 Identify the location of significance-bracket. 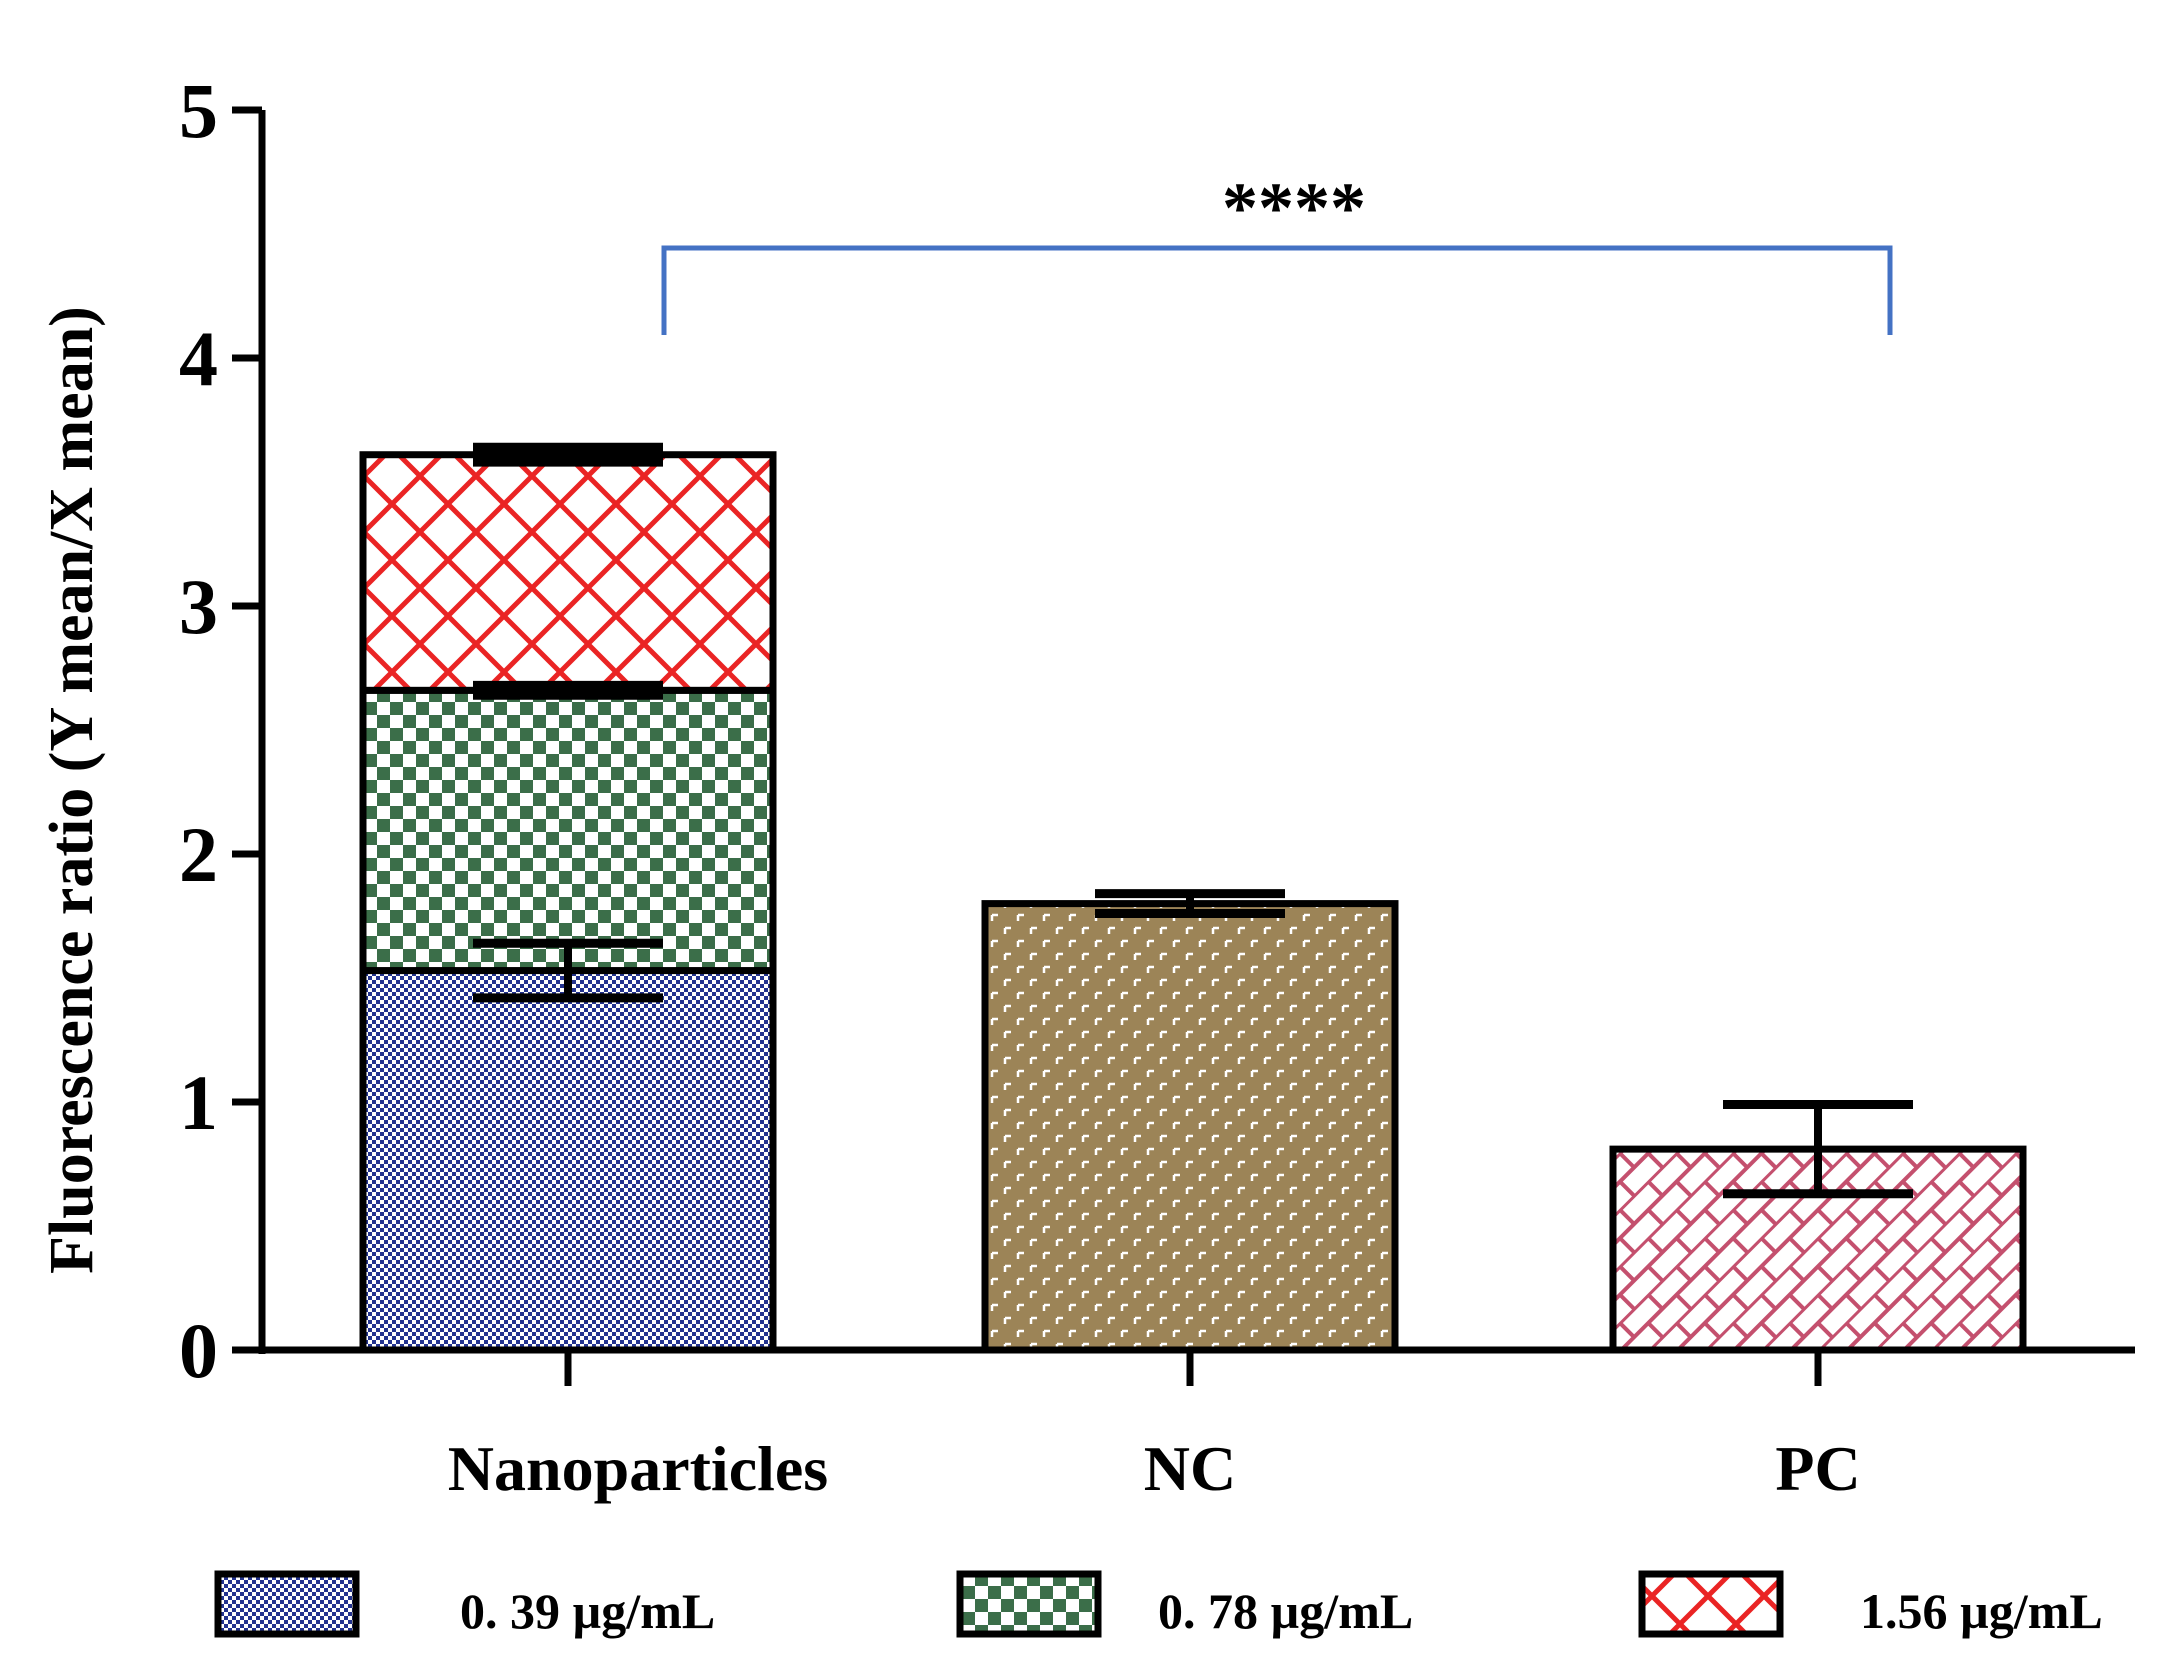
(1277, 290).